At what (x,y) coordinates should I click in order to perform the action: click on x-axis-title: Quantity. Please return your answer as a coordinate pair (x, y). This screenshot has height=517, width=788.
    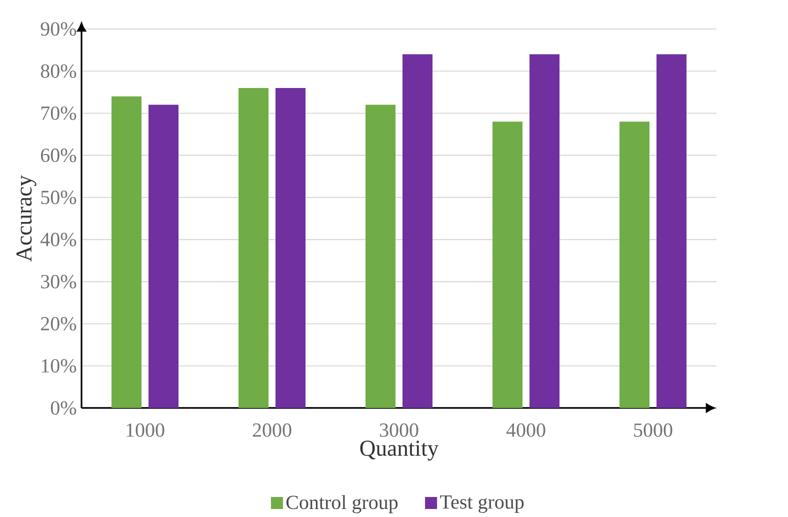
    Looking at the image, I should click on (399, 450).